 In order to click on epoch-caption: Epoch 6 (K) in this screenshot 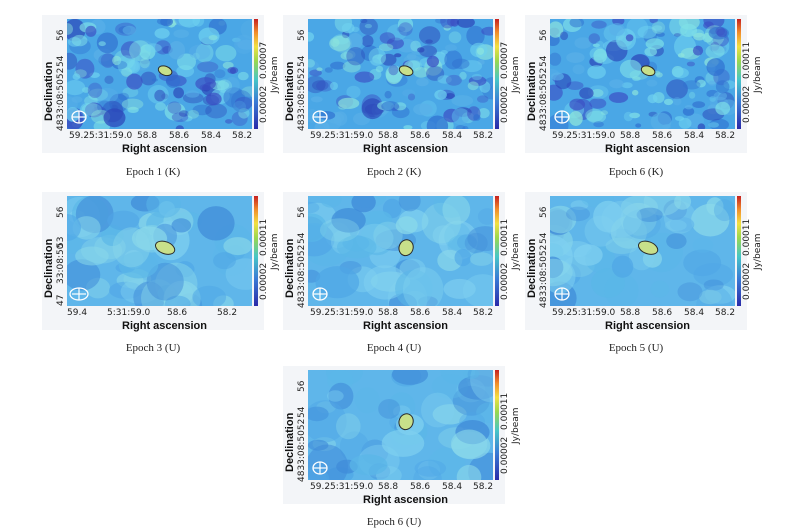, I will do `click(636, 172)`.